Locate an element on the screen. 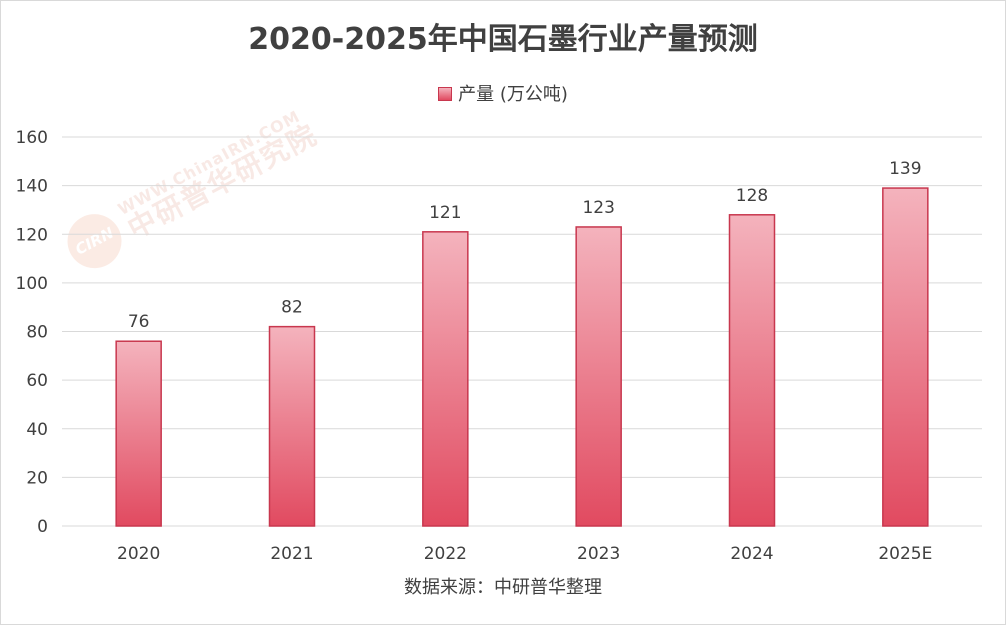  data-label: 139 is located at coordinates (905, 169).